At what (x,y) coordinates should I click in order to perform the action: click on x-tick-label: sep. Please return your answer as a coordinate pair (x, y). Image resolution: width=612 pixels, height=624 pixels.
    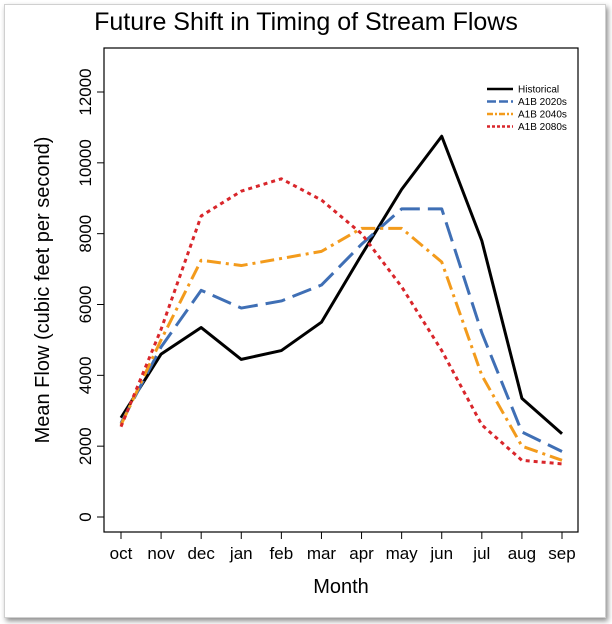
    Looking at the image, I should click on (561, 553).